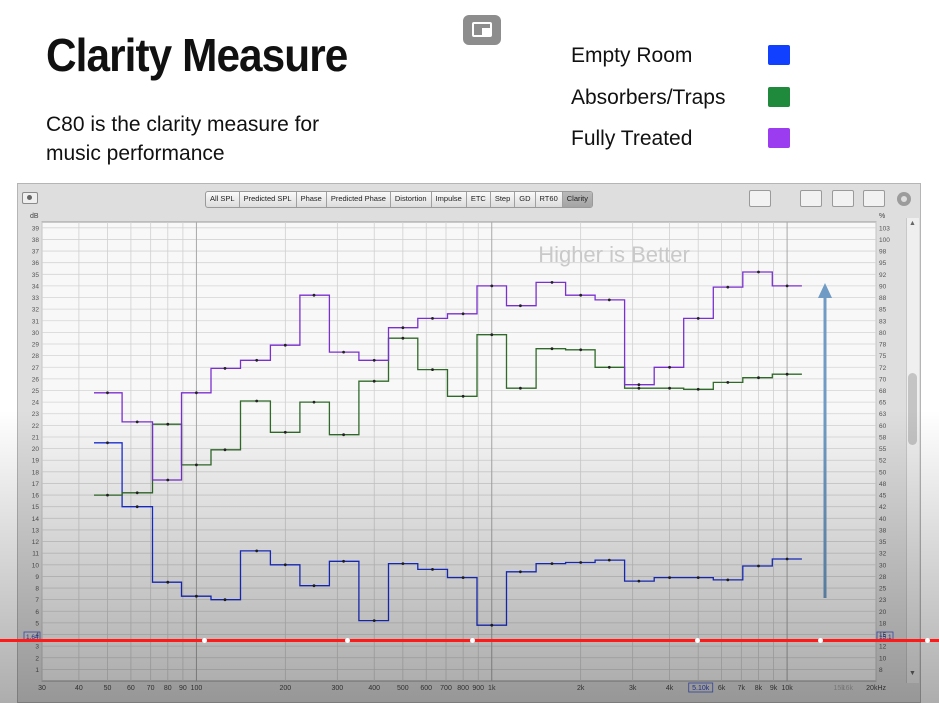  I want to click on y-tick-label-right: 38, so click(883, 530).